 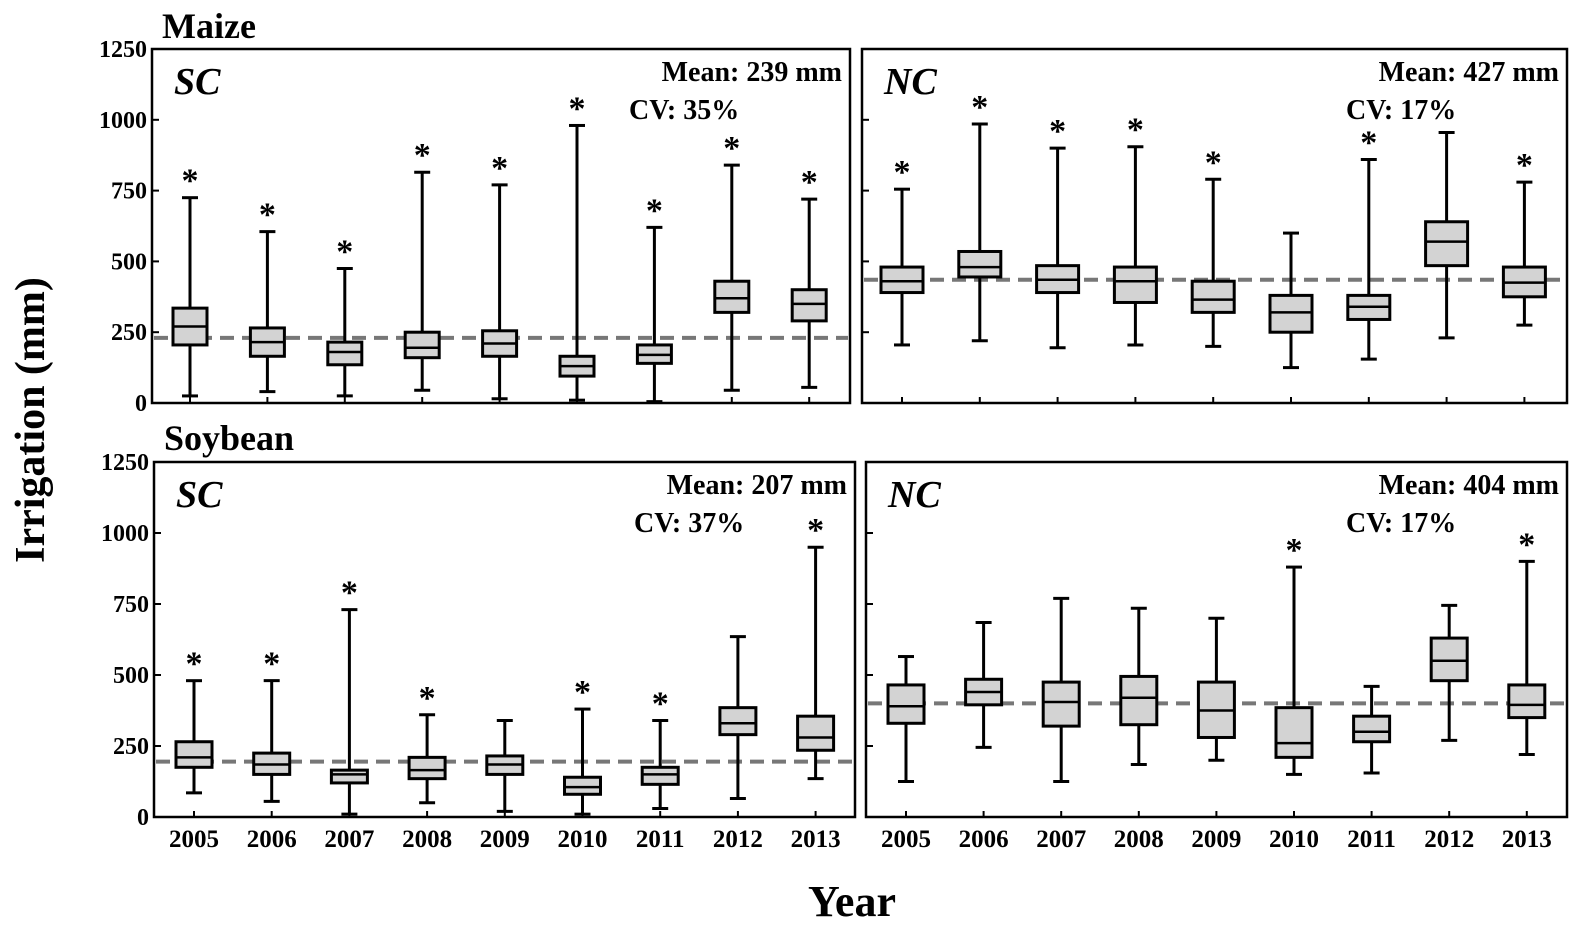 I want to click on box-2009: 2009, so click(x=1216, y=734).